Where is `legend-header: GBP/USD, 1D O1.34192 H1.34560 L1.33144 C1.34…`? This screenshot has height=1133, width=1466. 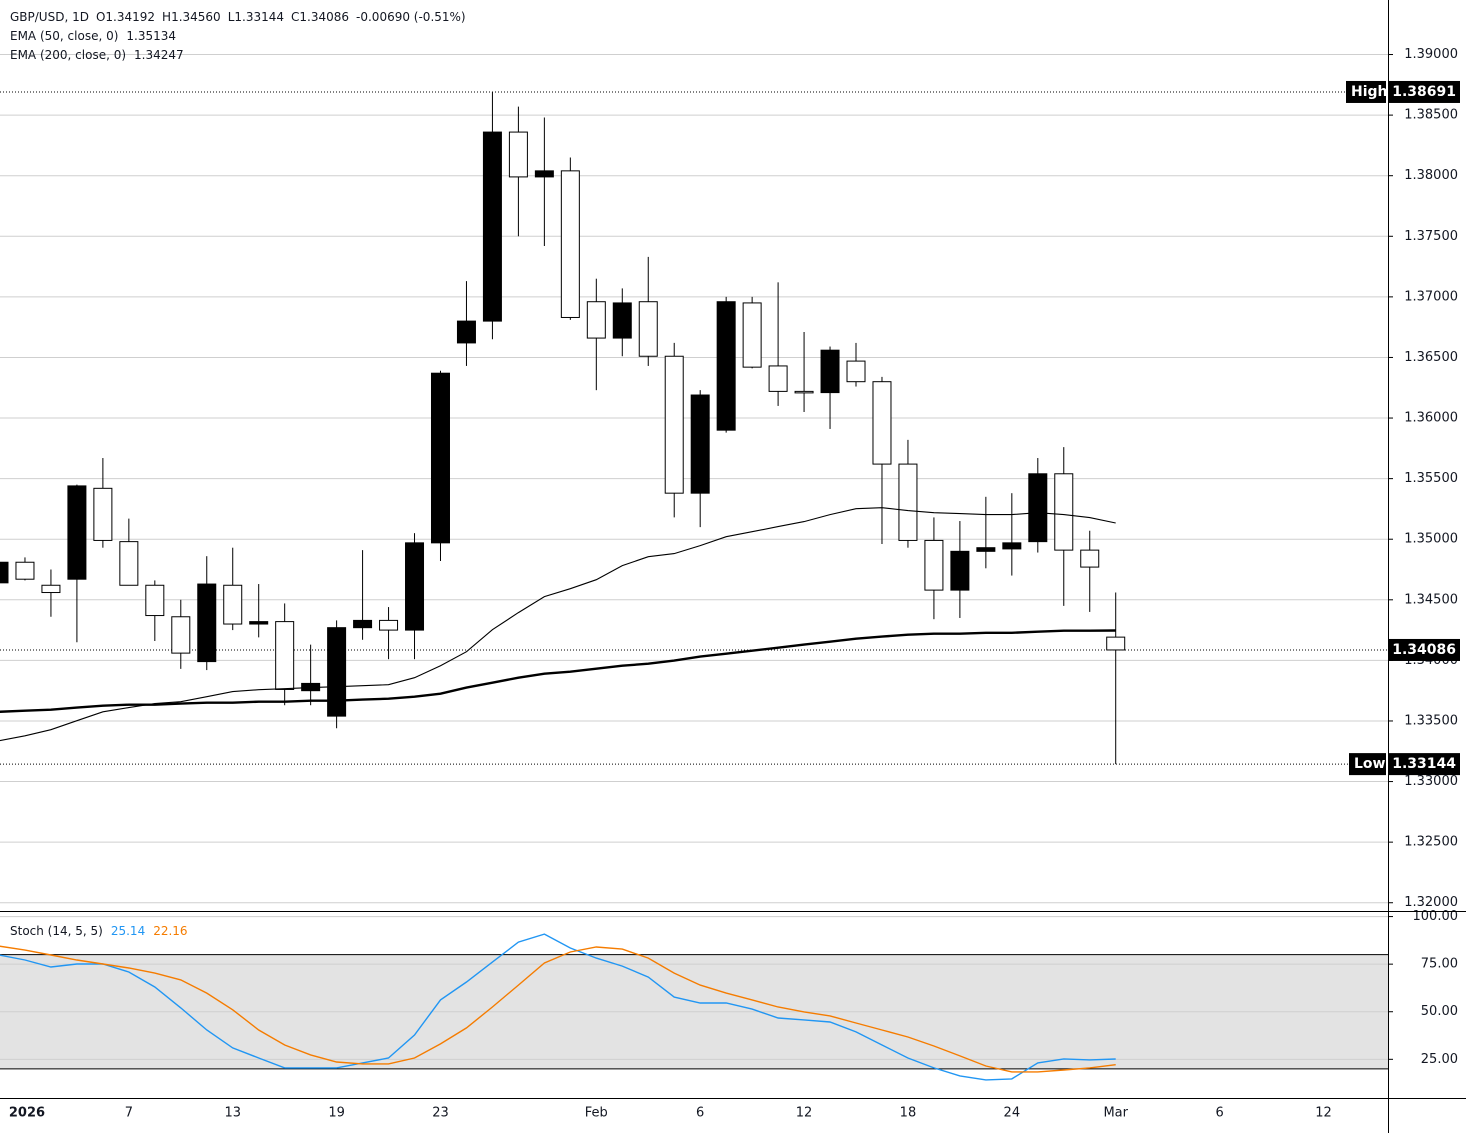
legend-header: GBP/USD, 1D O1.34192 H1.34560 L1.33144 C1.34… is located at coordinates (238, 17).